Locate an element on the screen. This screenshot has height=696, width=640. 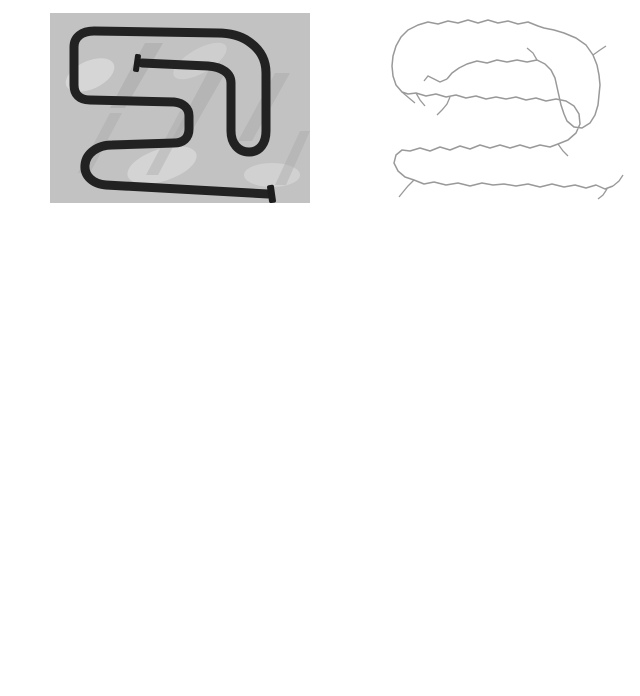
maze-photo is located at coordinates (180, 108).